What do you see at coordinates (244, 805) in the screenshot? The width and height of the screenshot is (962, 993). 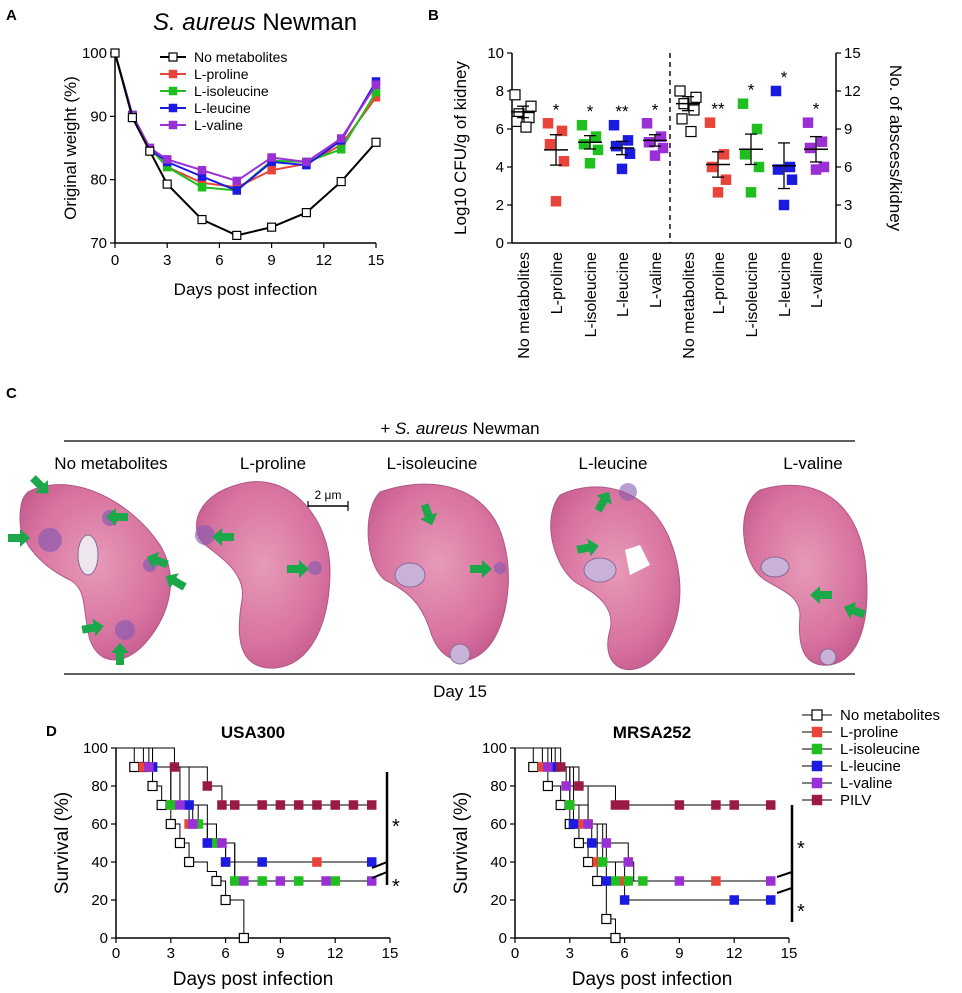 I see `survival-curve-leu` at bounding box center [244, 805].